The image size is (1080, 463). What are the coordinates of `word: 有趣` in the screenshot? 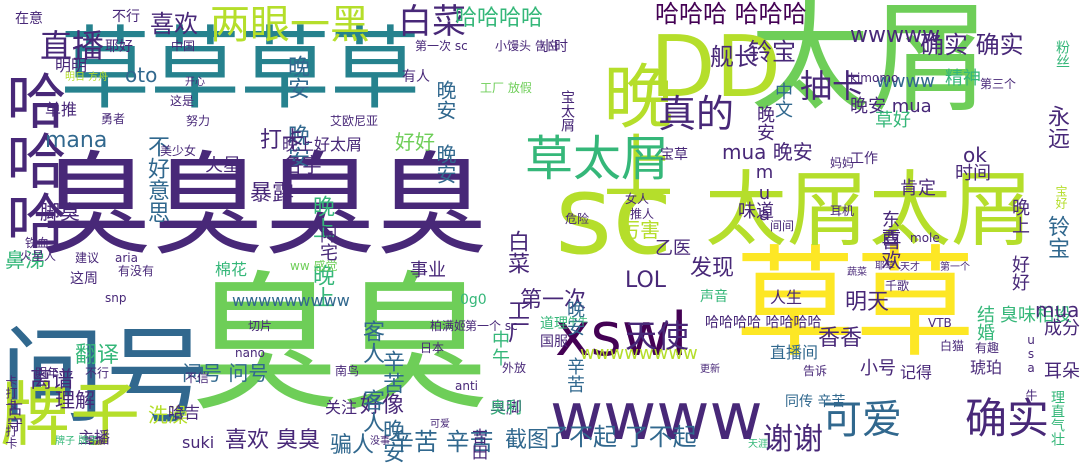 It's located at (987, 348).